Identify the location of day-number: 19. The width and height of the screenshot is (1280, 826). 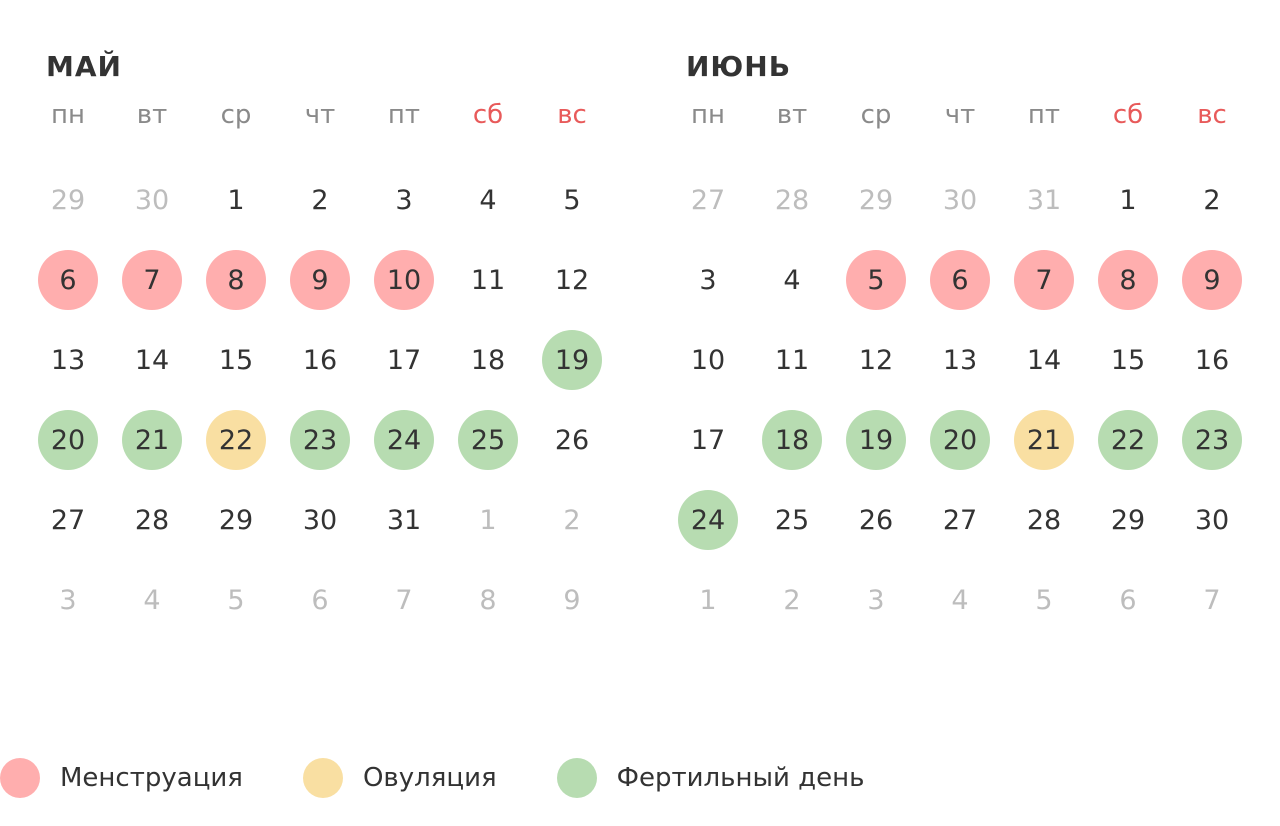
(876, 440).